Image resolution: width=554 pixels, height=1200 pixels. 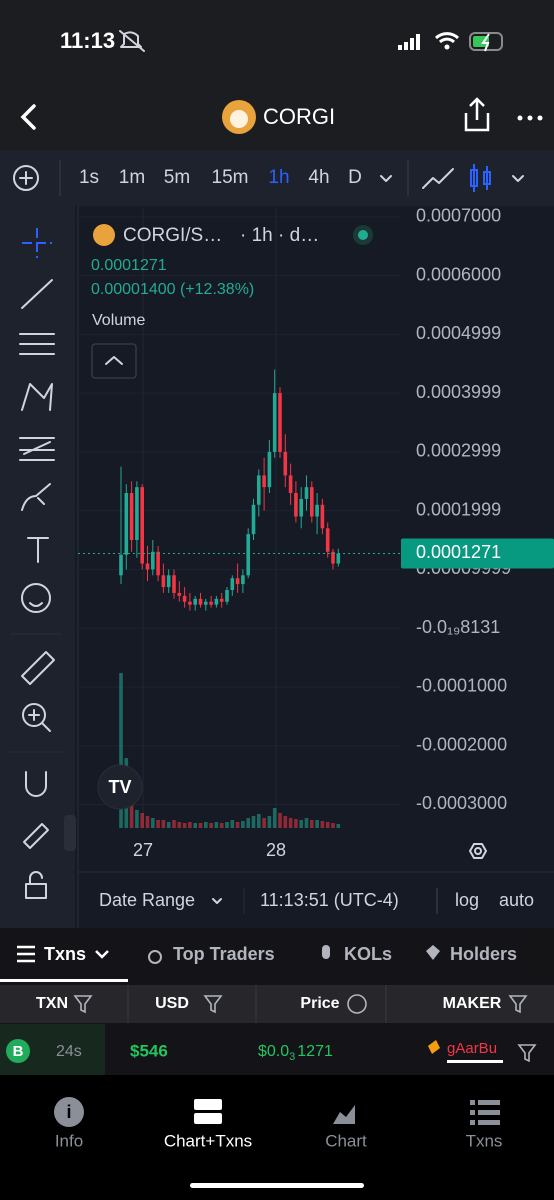 What do you see at coordinates (224, 954) in the screenshot?
I see `tab: Top Traders` at bounding box center [224, 954].